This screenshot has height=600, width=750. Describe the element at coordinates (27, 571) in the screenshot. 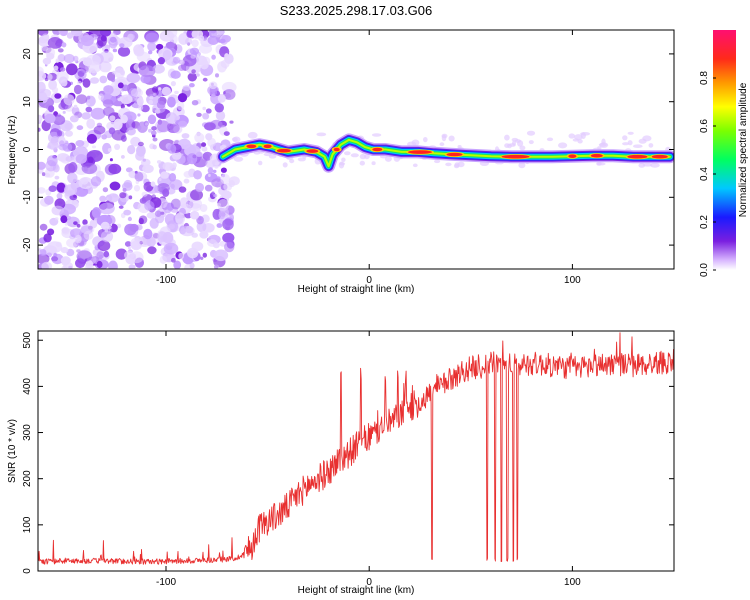

I see `y-tick-label: 0` at that location.